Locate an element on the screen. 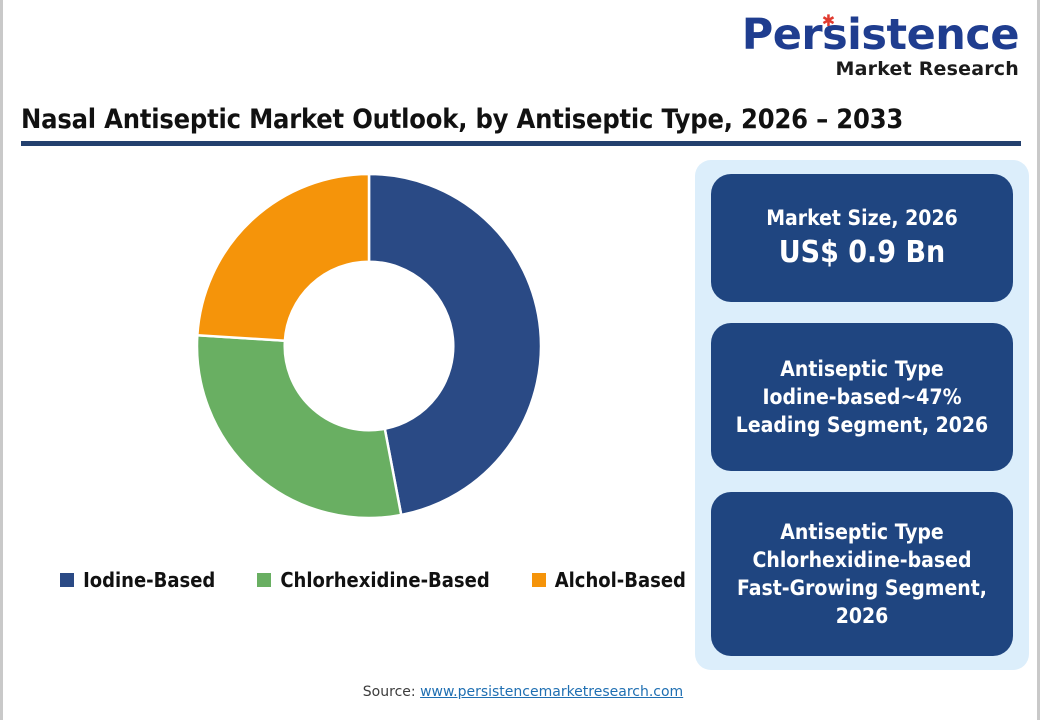 The image size is (1040, 720). stat-card-market-size: Market Size, 2026 US$ 0.9 Bn is located at coordinates (862, 238).